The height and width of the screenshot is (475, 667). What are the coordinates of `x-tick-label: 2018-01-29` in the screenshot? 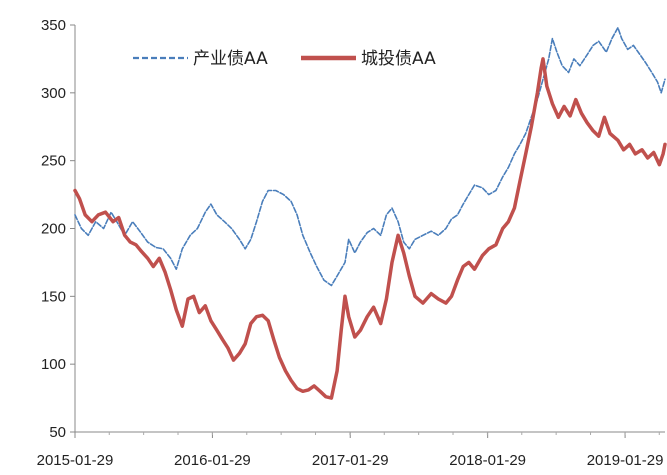 It's located at (487, 460).